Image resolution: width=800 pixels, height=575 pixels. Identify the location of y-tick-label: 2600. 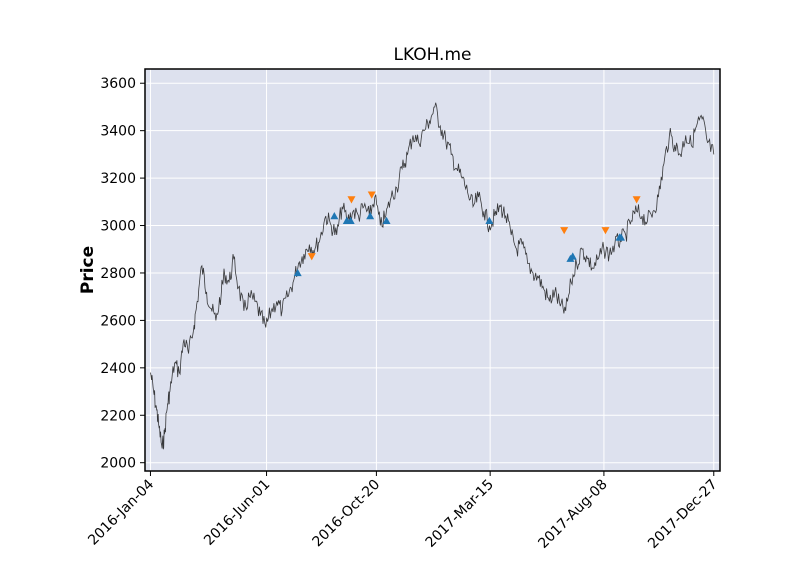
(118, 321).